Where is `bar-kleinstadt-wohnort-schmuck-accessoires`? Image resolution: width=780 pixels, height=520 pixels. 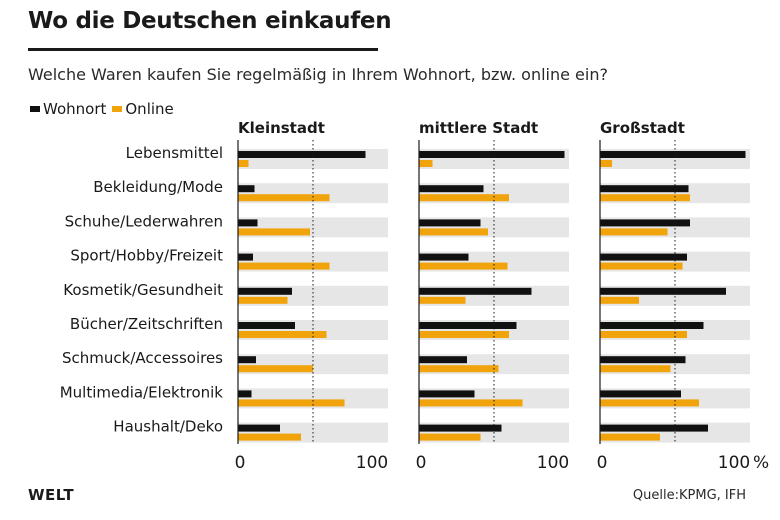 bar-kleinstadt-wohnort-schmuck-accessoires is located at coordinates (247, 360).